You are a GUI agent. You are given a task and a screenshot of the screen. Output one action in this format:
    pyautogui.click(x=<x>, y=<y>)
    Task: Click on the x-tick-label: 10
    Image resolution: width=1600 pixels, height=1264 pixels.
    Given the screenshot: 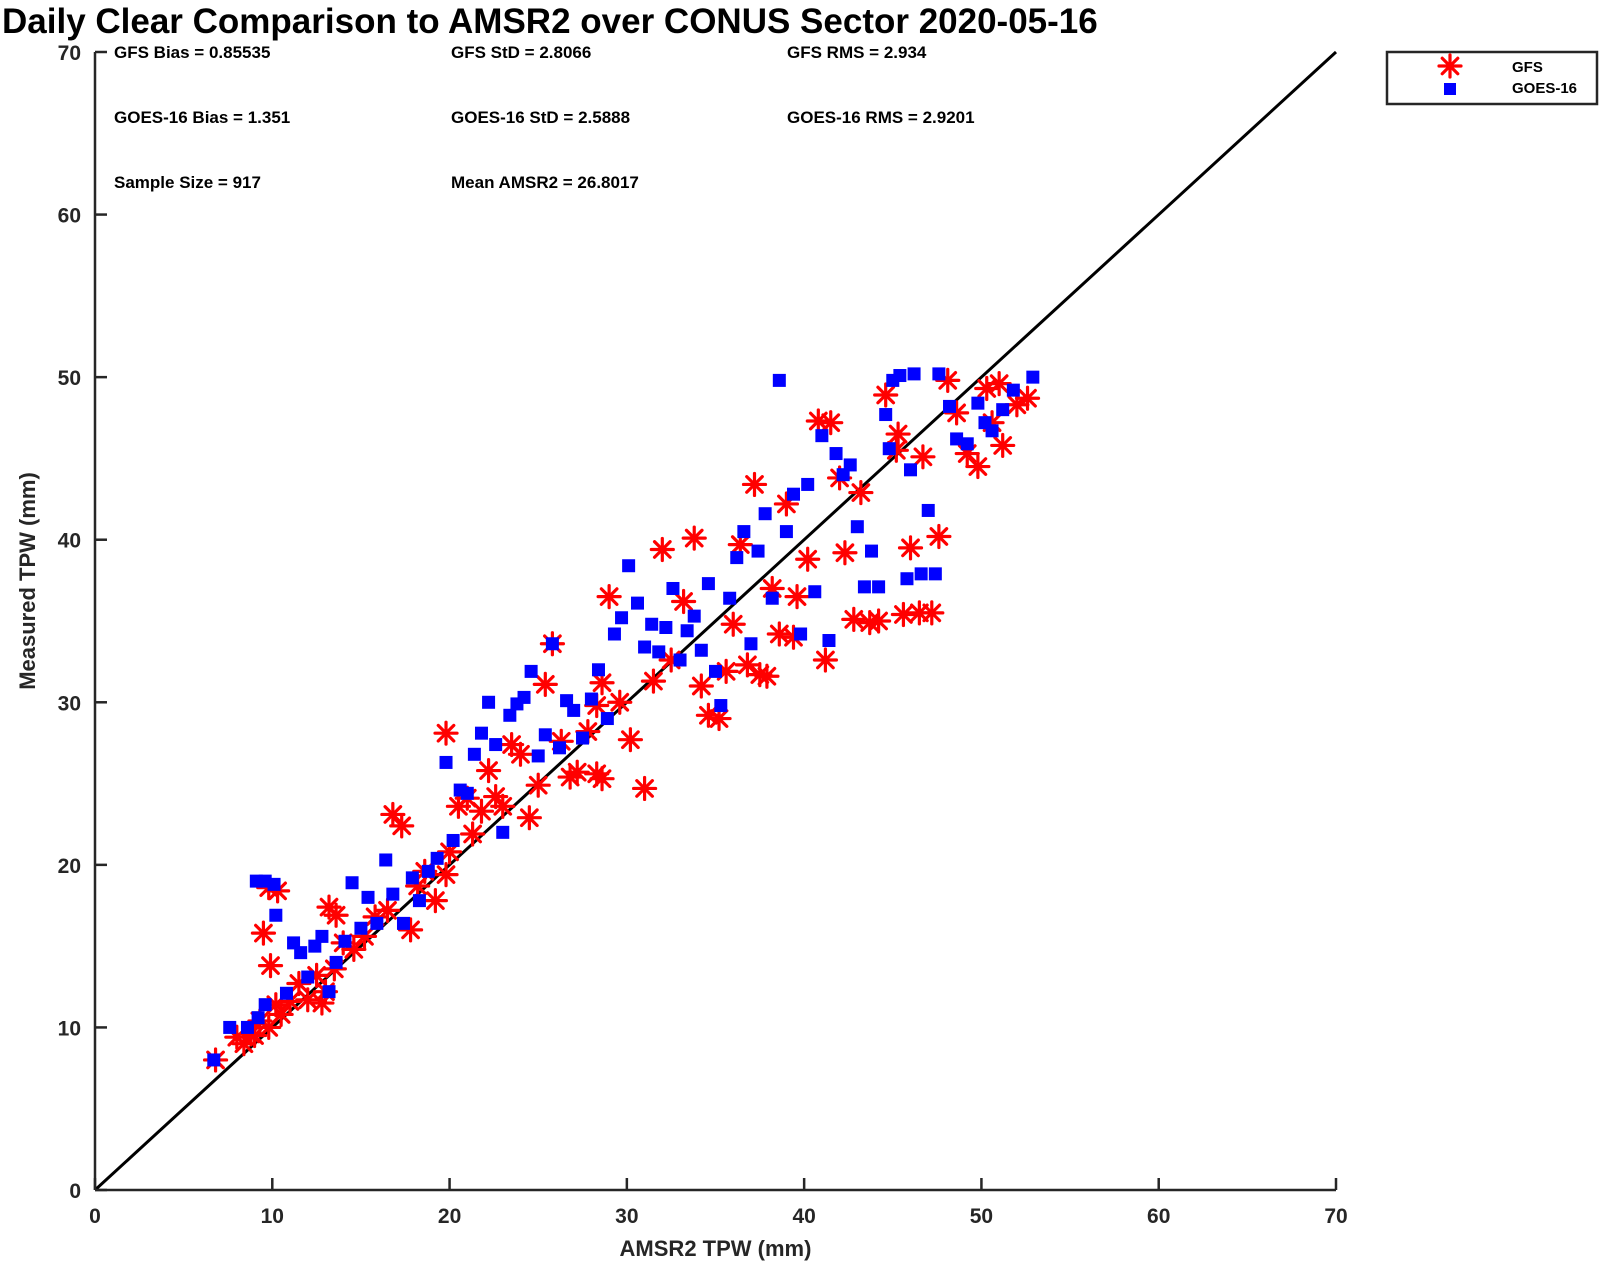 What is the action you would take?
    pyautogui.click(x=272, y=1216)
    